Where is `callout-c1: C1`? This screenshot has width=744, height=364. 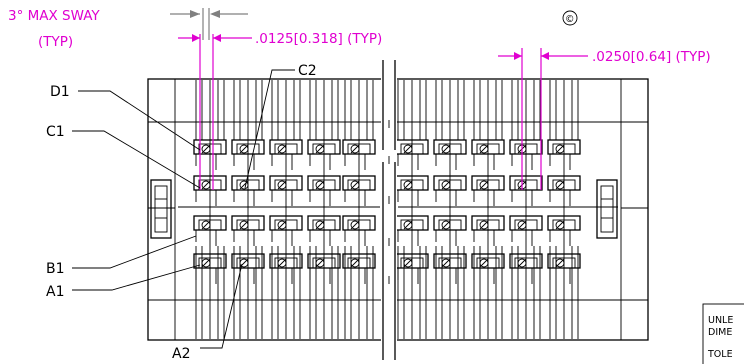 callout-c1: C1 is located at coordinates (55, 132).